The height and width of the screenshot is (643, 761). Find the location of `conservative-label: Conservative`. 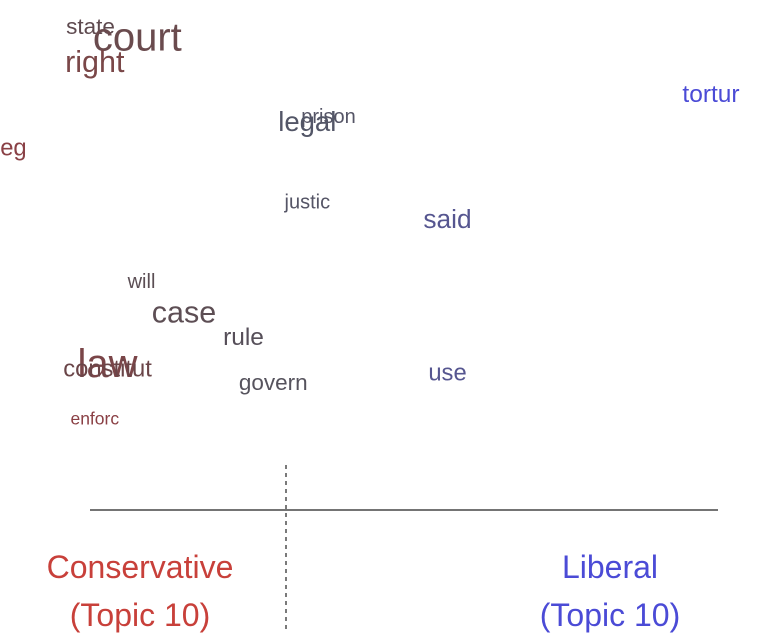

conservative-label: Conservative is located at coordinates (140, 567).